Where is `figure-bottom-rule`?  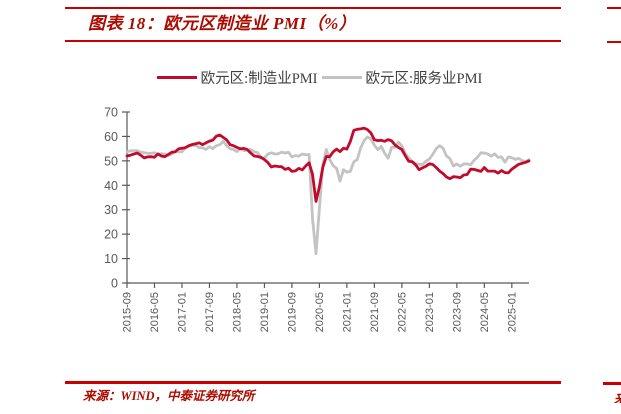
figure-bottom-rule is located at coordinates (313, 382).